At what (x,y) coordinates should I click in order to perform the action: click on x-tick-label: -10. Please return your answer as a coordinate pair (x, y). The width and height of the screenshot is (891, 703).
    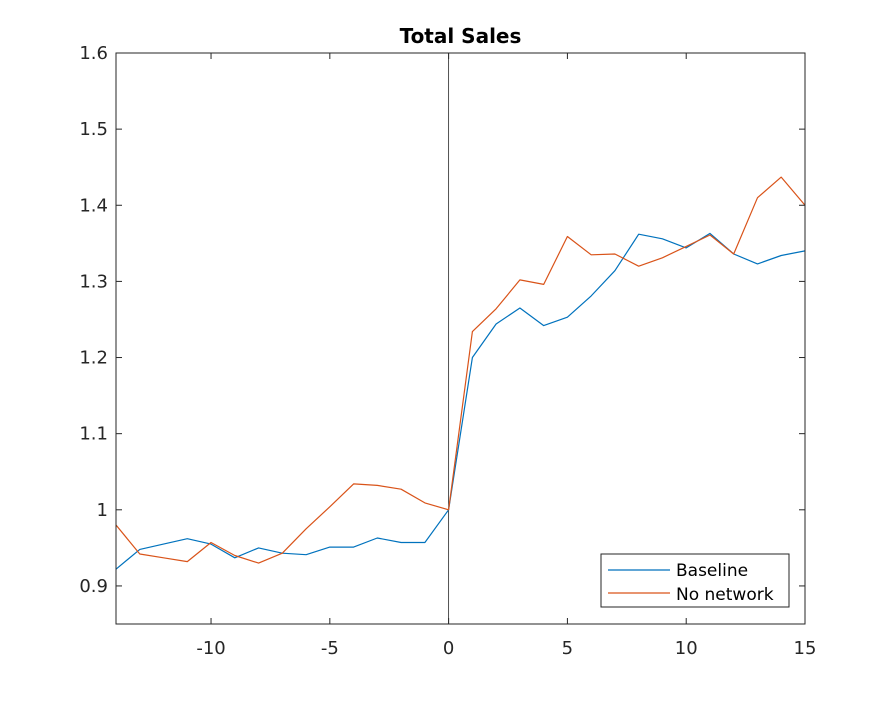
    Looking at the image, I should click on (210, 648).